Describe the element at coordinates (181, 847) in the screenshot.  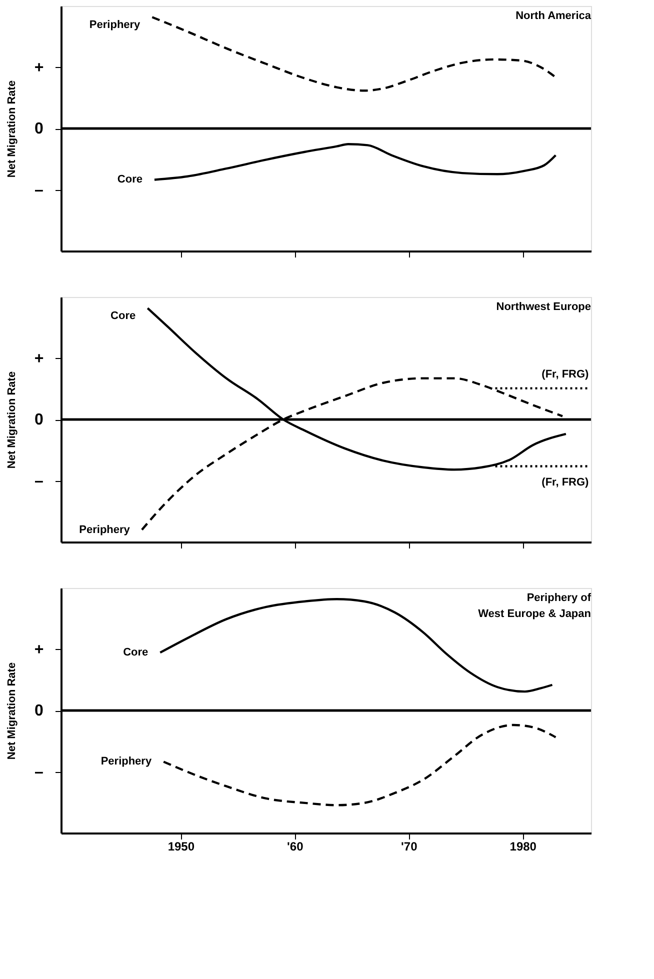
I see `x-tick-label: 1950` at that location.